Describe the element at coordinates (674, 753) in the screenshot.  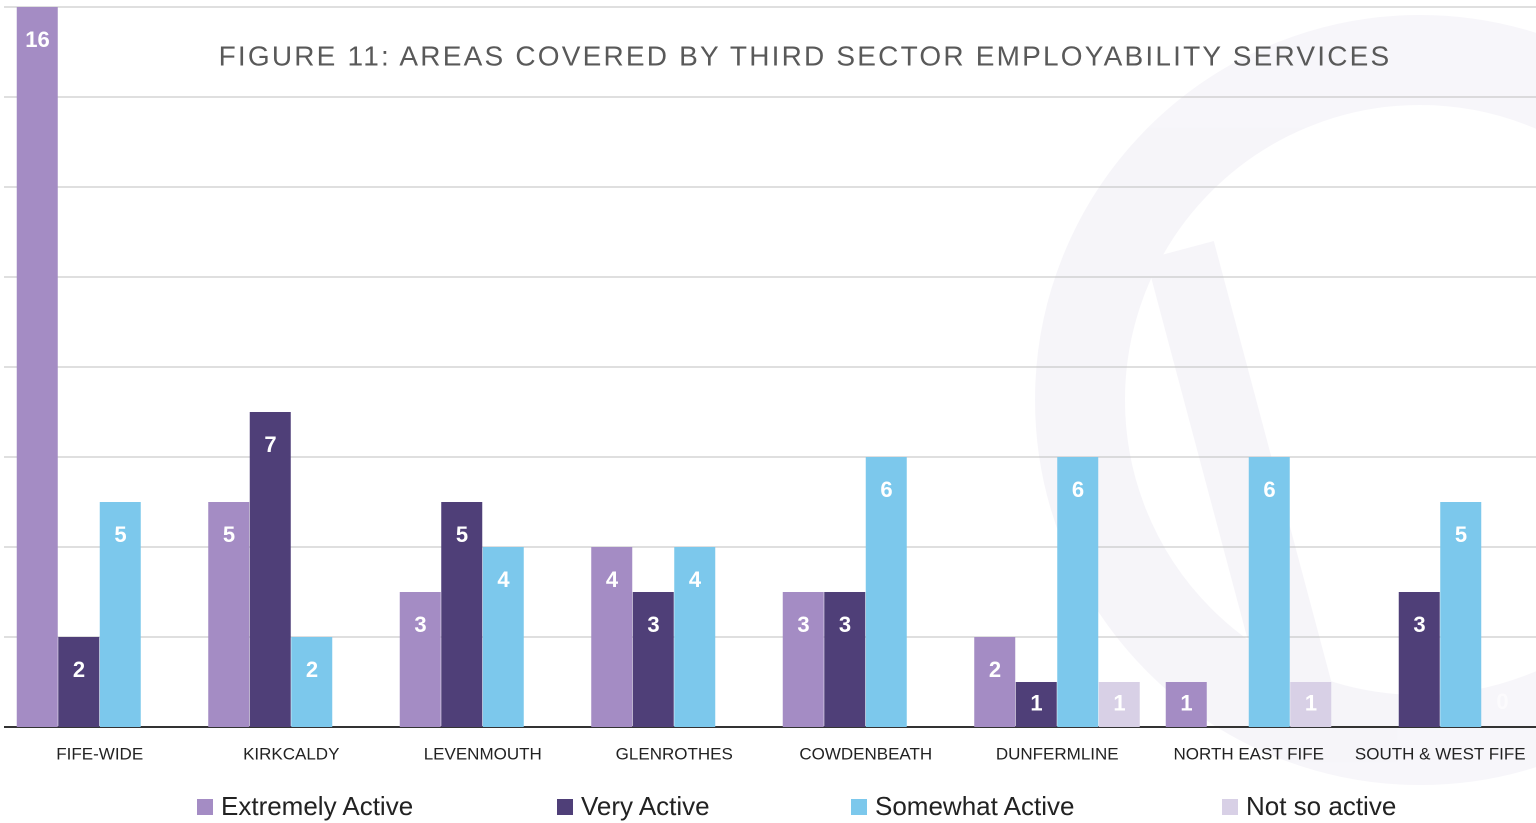
I see `x-tick-label: GLENROTHES` at that location.